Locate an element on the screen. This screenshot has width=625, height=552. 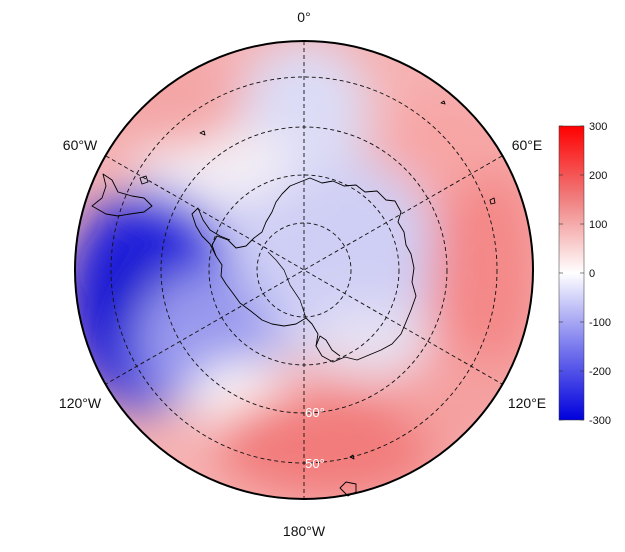
lon-label-120w: 120°W is located at coordinates (80, 403).